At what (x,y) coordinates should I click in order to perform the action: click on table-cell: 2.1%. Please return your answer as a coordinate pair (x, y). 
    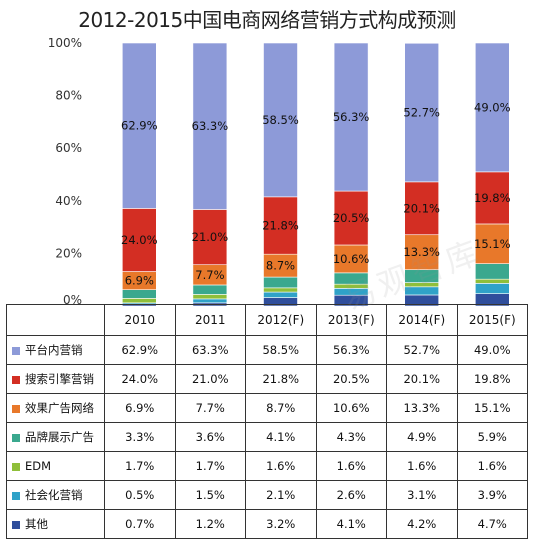
    Looking at the image, I should click on (281, 495).